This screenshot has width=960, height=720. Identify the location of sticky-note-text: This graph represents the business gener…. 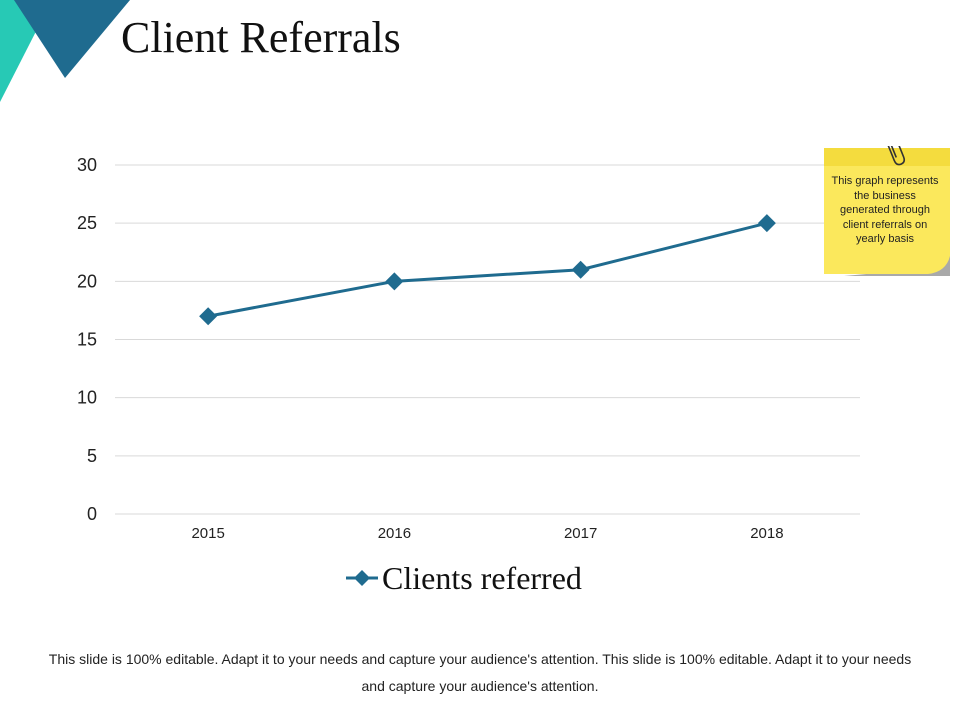
(885, 210).